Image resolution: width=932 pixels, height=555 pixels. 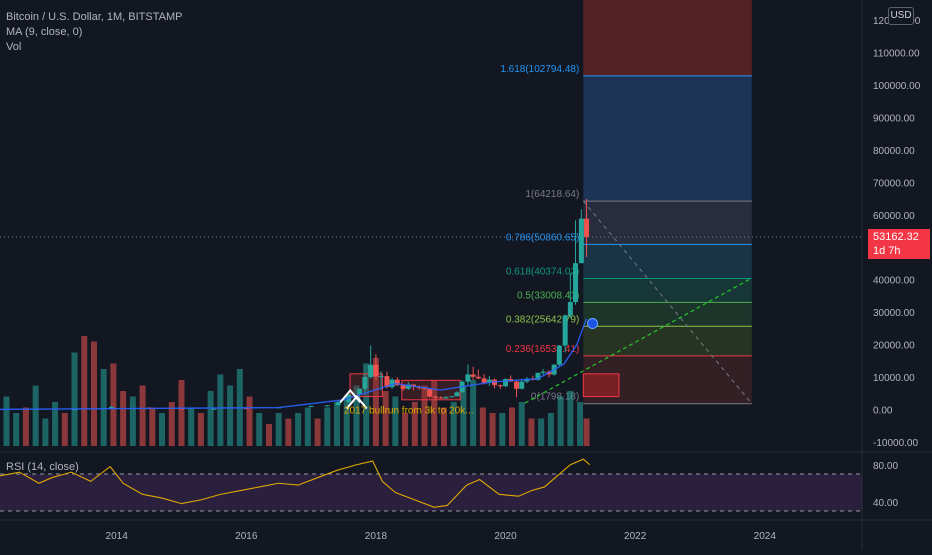 What do you see at coordinates (894, 346) in the screenshot?
I see `y-tick-label: 20000.00` at bounding box center [894, 346].